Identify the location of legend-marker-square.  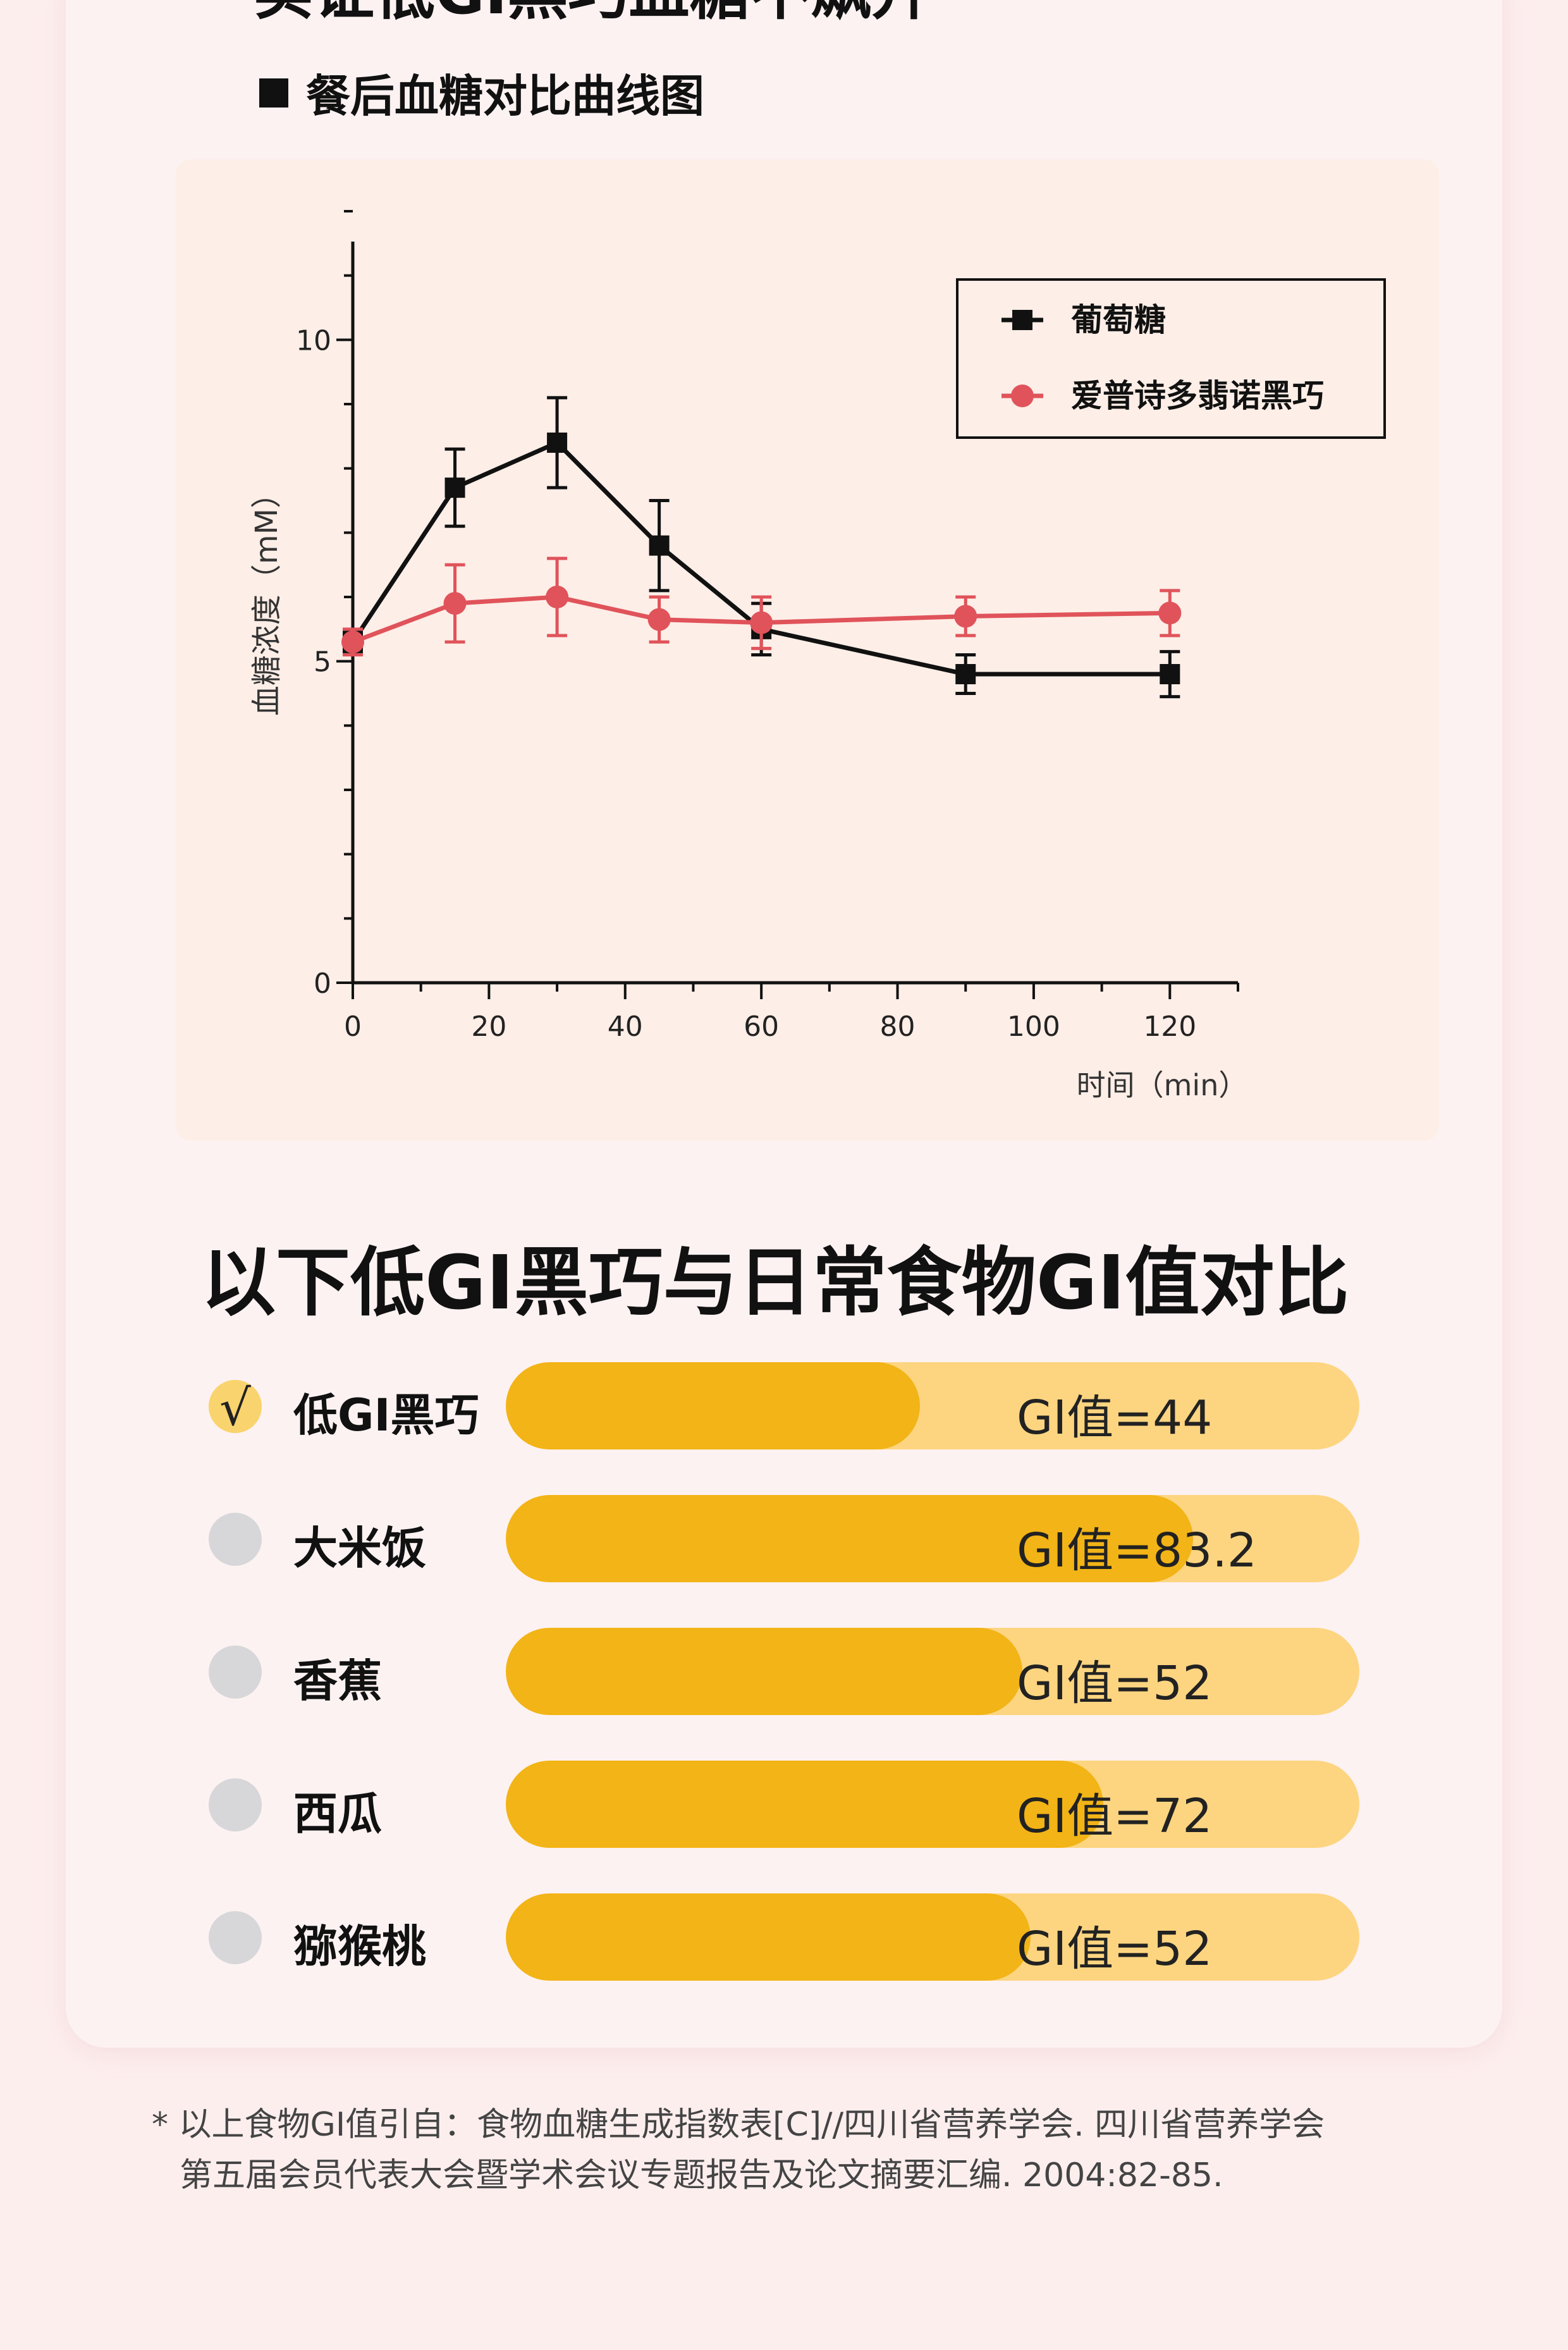
(1022, 320).